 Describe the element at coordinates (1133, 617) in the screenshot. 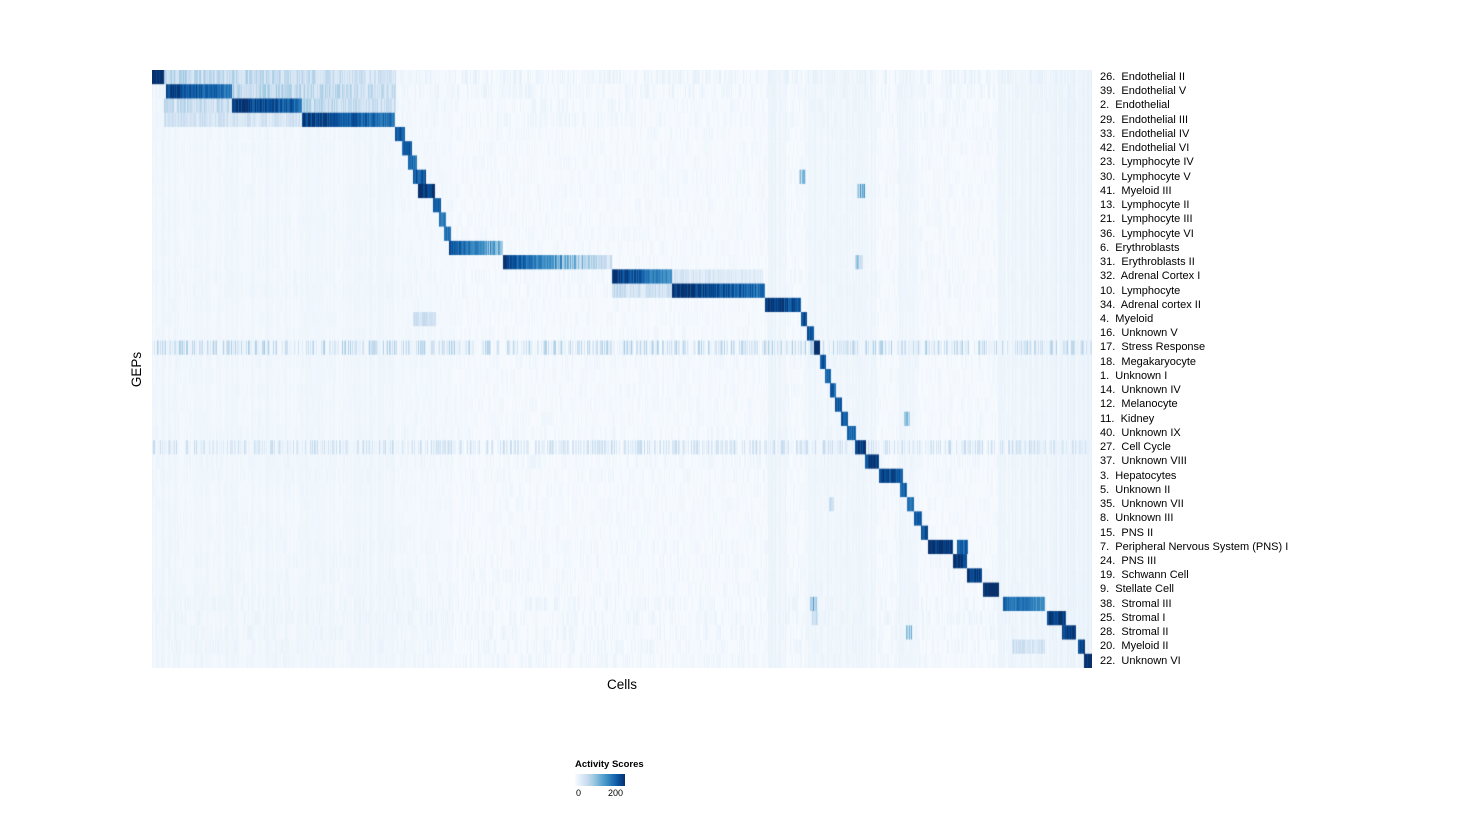

I see `gep-row-label: 25. Stromal I` at that location.